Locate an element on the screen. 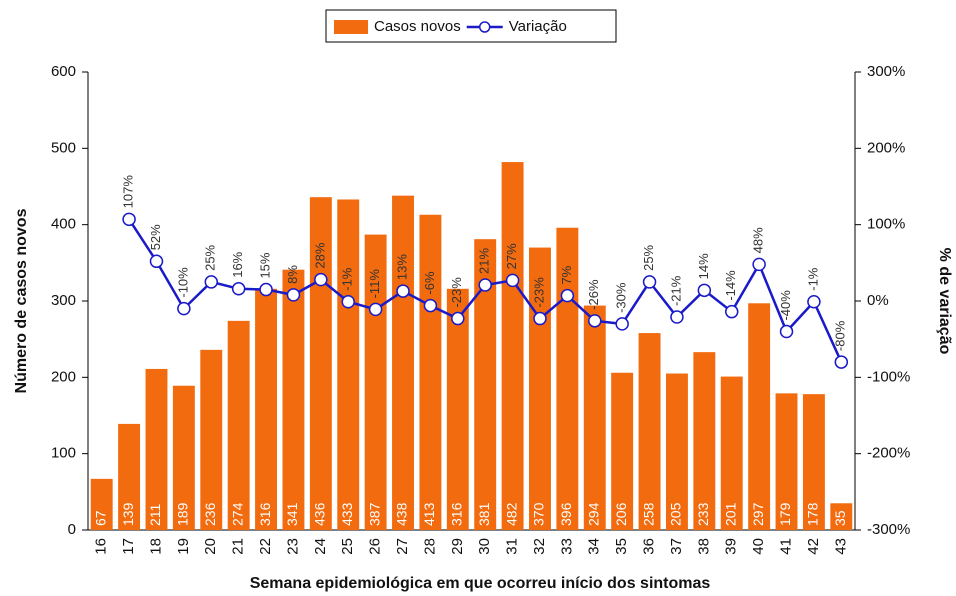 This screenshot has height=596, width=956. legend-label: Variação is located at coordinates (538, 26).